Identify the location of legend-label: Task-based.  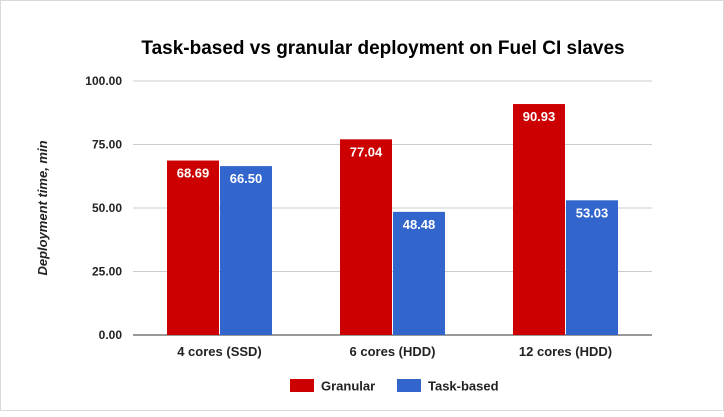
(463, 386).